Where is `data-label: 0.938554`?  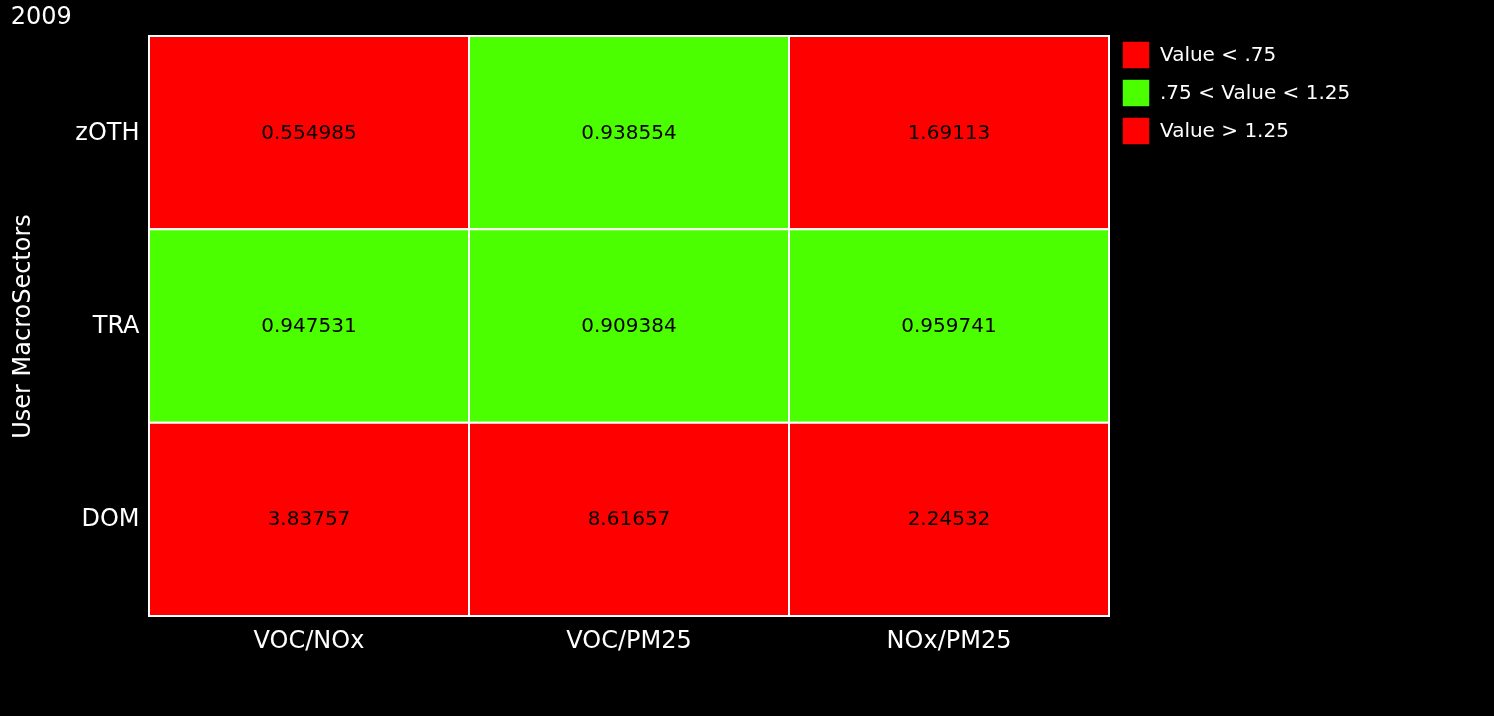
data-label: 0.938554 is located at coordinates (629, 131).